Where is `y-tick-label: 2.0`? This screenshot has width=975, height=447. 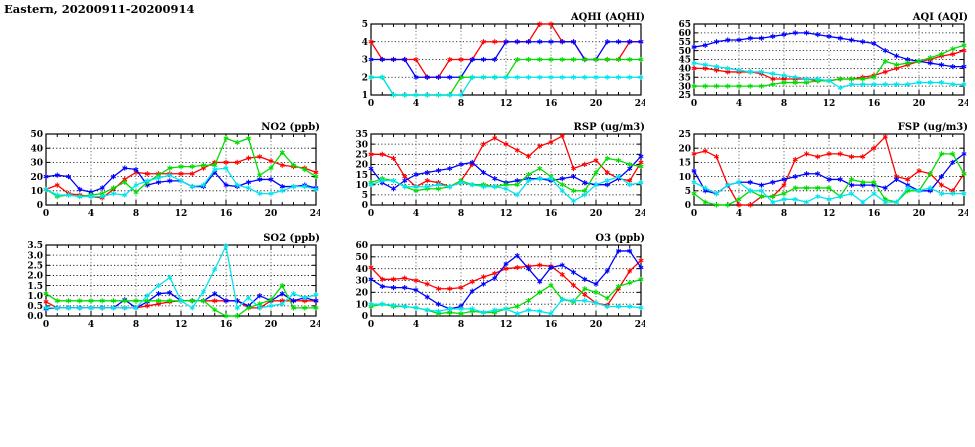 y-tick-label: 2.0 is located at coordinates (35, 277).